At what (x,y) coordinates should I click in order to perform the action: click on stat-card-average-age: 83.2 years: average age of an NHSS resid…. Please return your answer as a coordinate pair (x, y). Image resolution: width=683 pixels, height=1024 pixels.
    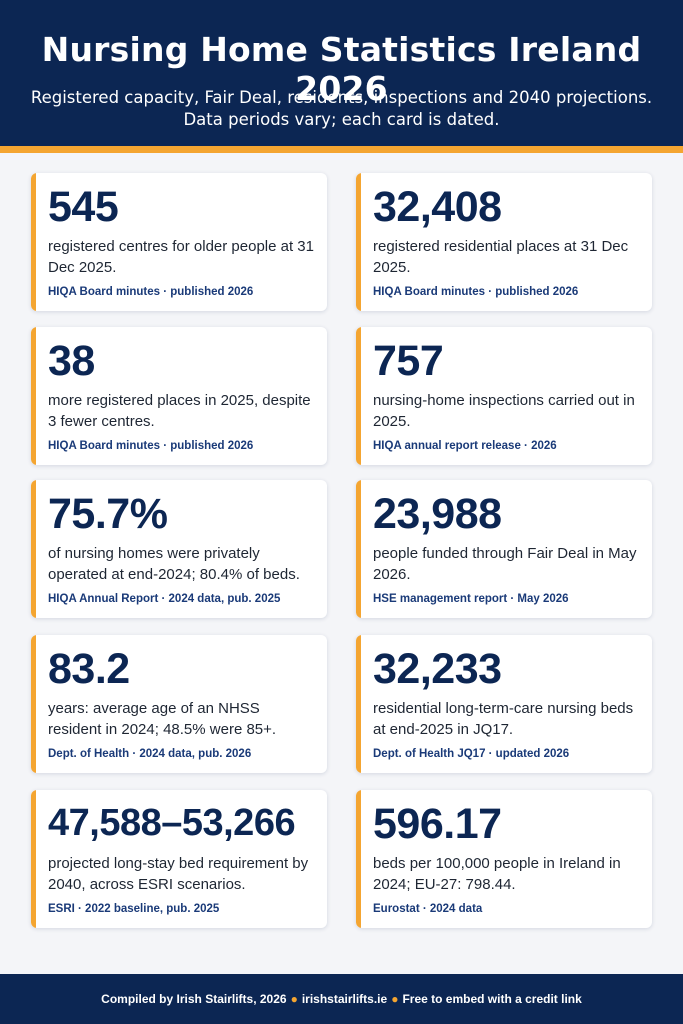
    Looking at the image, I should click on (179, 704).